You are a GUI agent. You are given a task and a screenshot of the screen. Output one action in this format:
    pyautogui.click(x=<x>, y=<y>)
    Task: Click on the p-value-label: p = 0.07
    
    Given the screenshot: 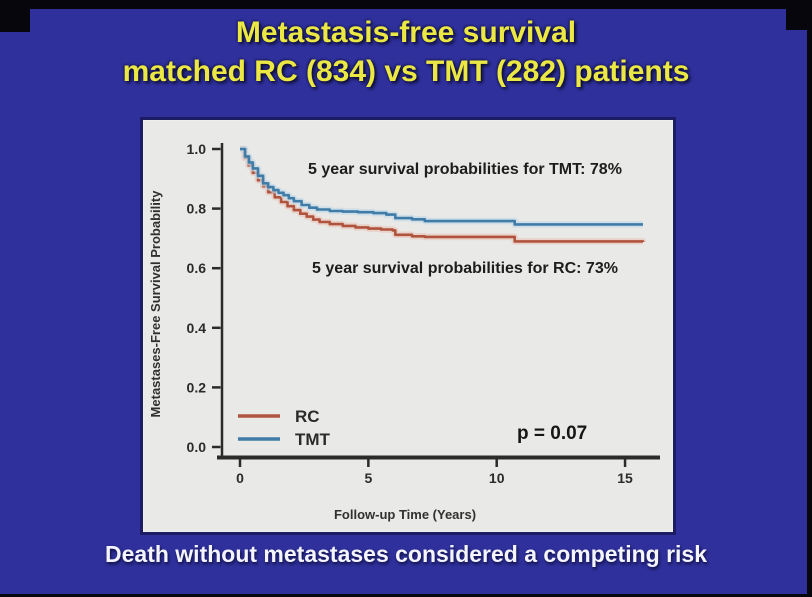 What is the action you would take?
    pyautogui.click(x=552, y=433)
    